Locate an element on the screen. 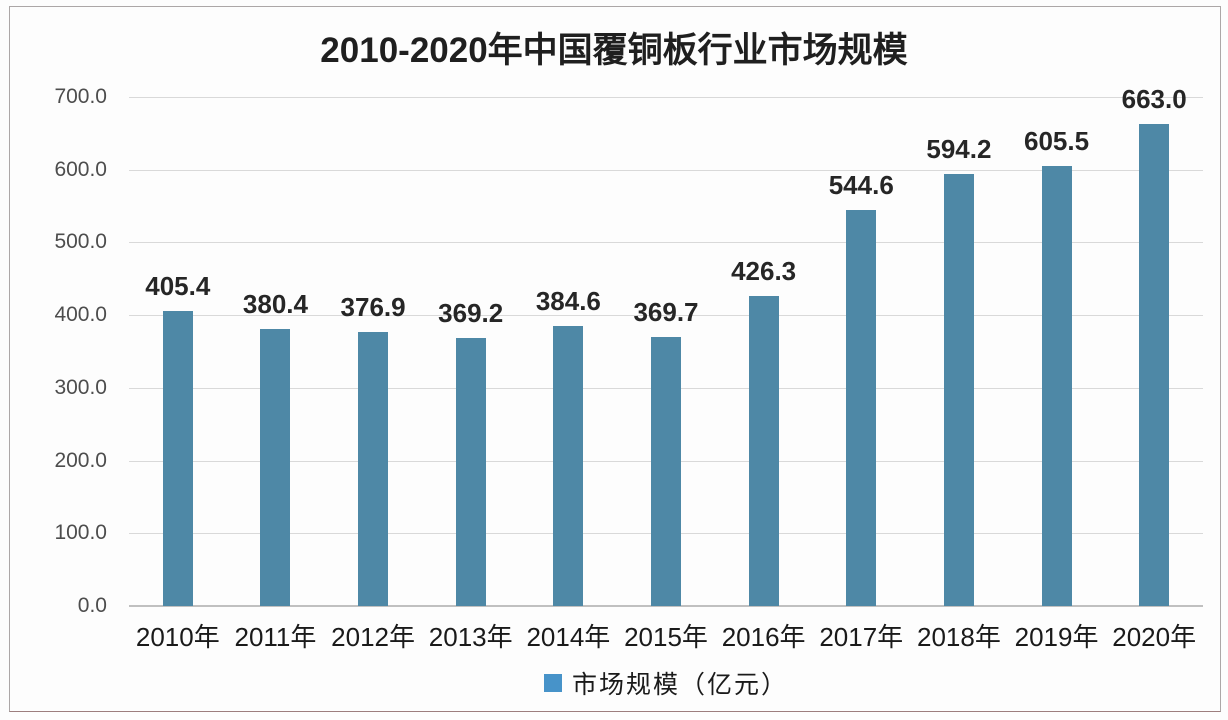  legend-swatch-icon is located at coordinates (552, 683).